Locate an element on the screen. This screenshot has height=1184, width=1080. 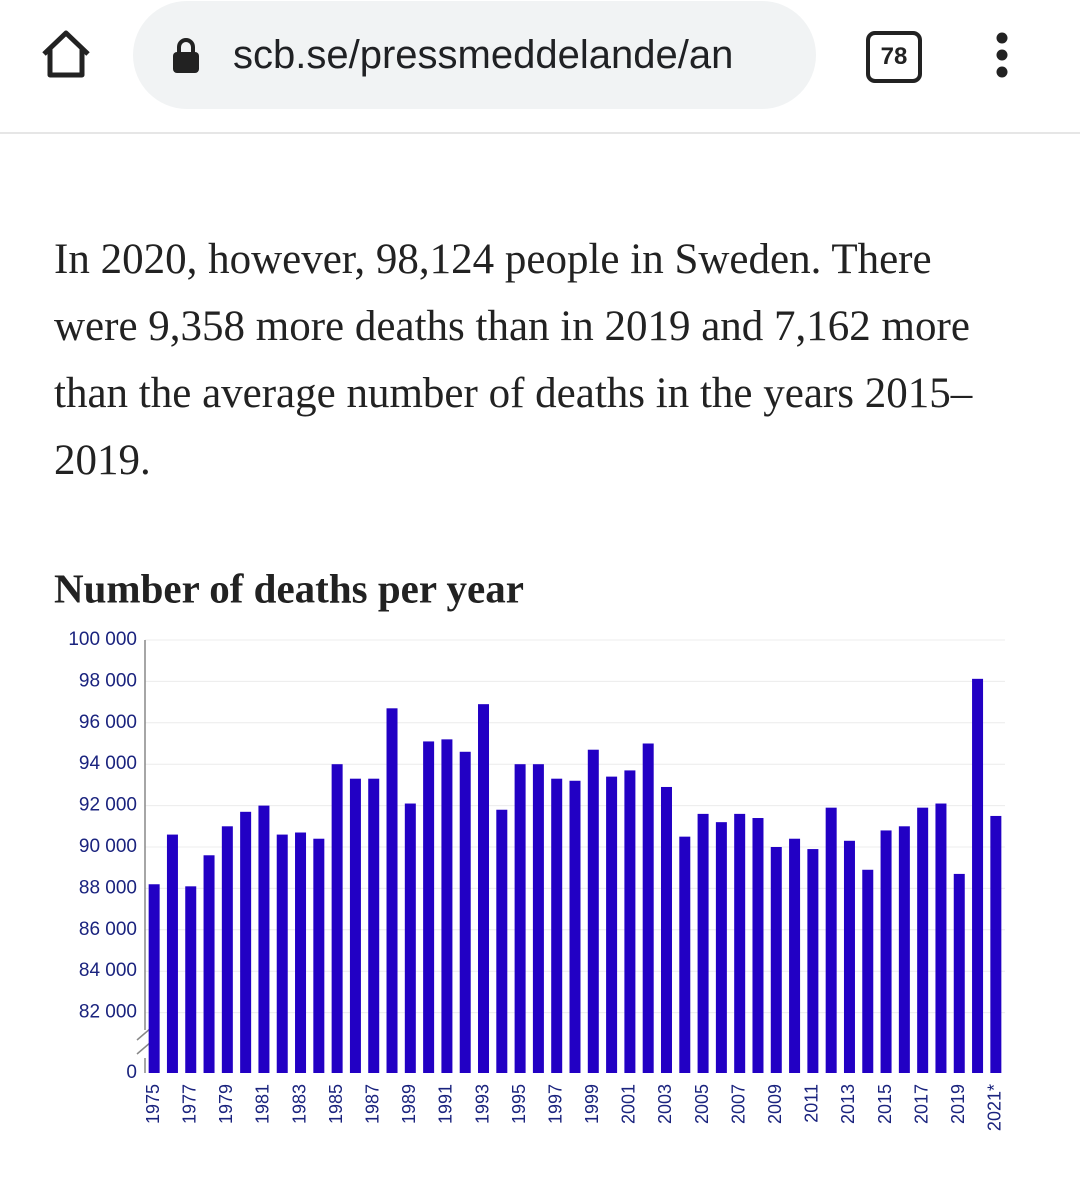
x-tick-label: 2003 is located at coordinates (665, 1104).